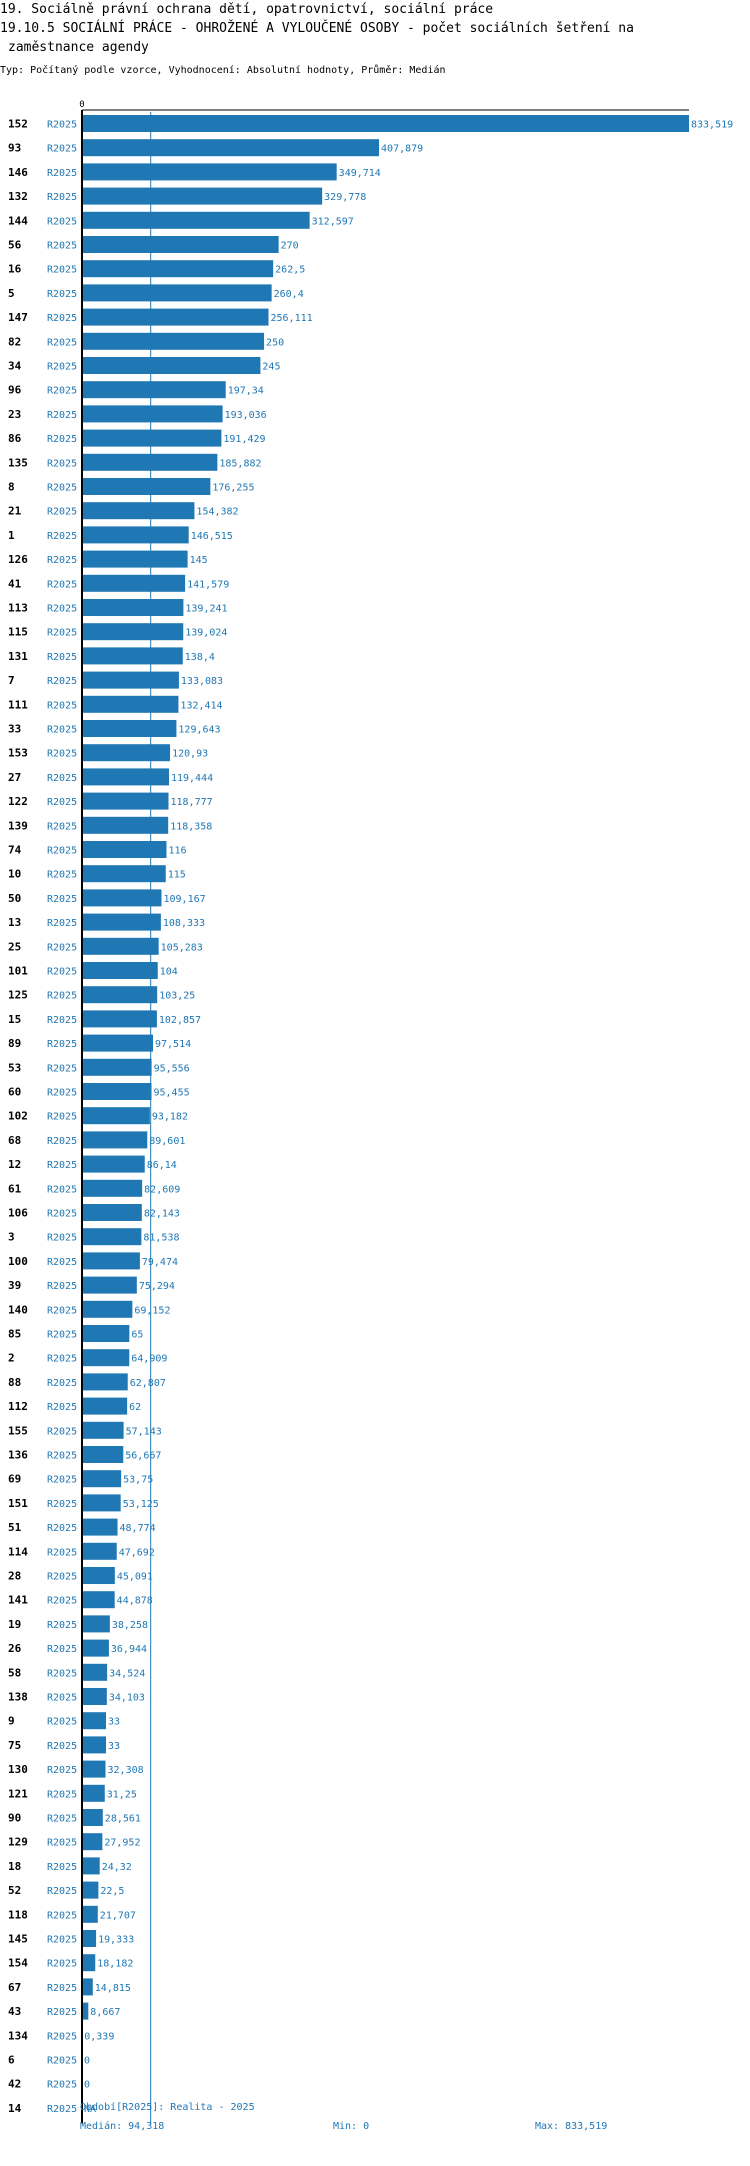 The width and height of the screenshot is (750, 2166). Describe the element at coordinates (15, 2108) in the screenshot. I see `category-label: 14` at that location.